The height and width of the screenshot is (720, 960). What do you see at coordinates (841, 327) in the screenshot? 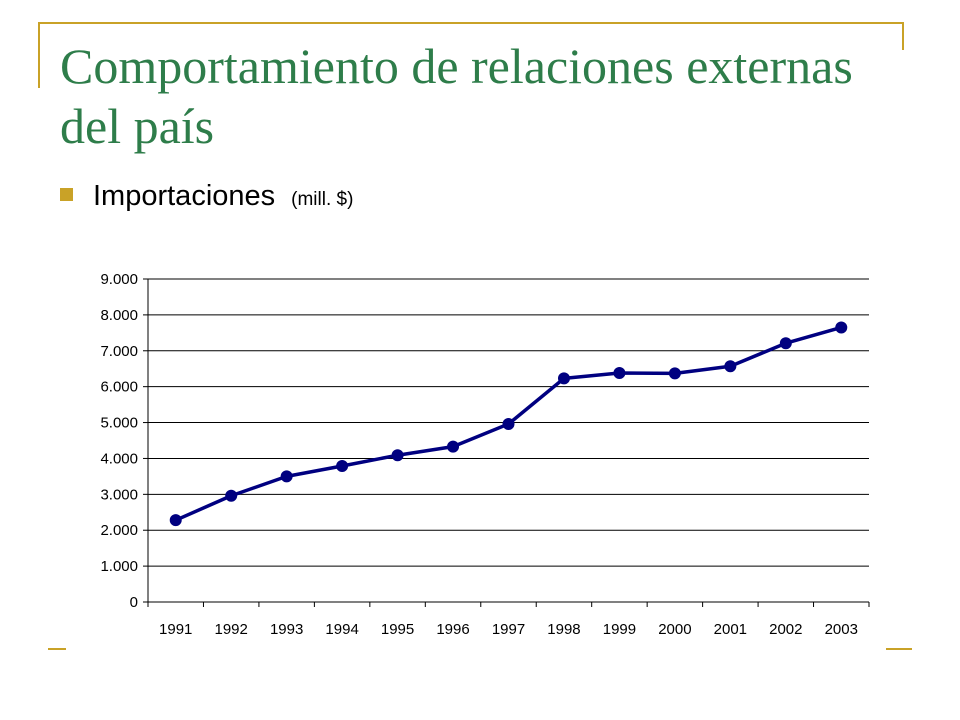
I see `data-point-2003` at bounding box center [841, 327].